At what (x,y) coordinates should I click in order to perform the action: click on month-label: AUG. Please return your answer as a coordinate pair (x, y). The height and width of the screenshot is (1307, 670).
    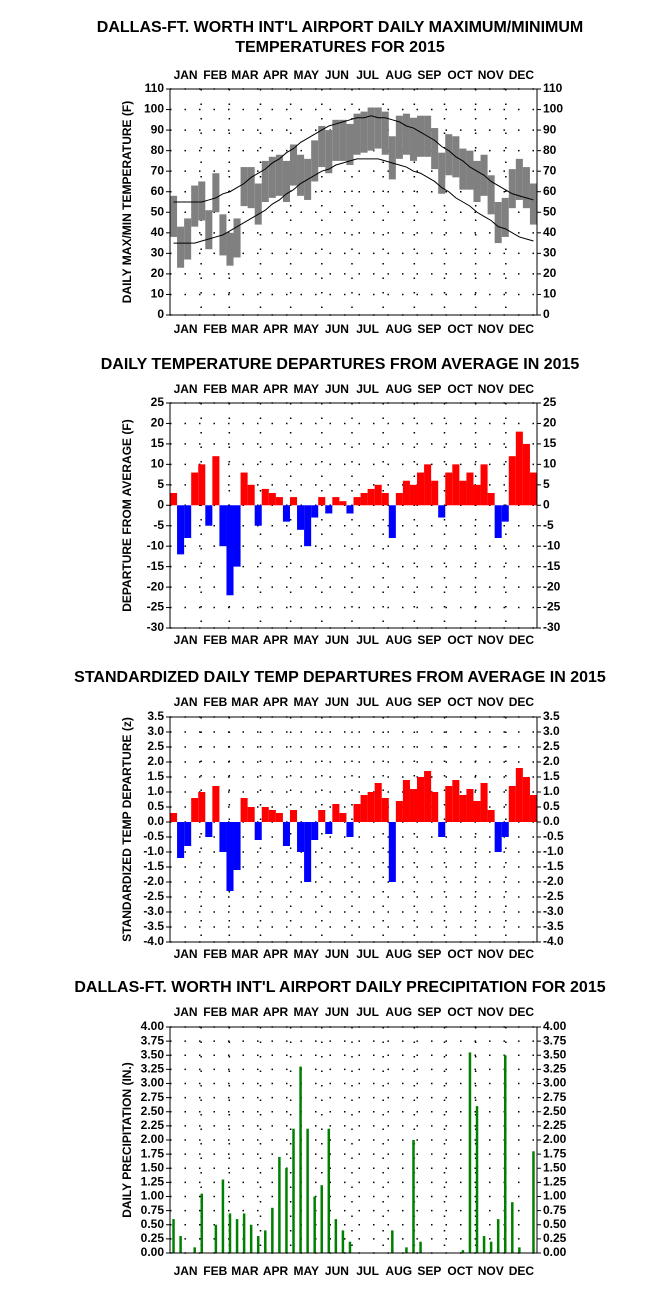
    Looking at the image, I should click on (398, 640).